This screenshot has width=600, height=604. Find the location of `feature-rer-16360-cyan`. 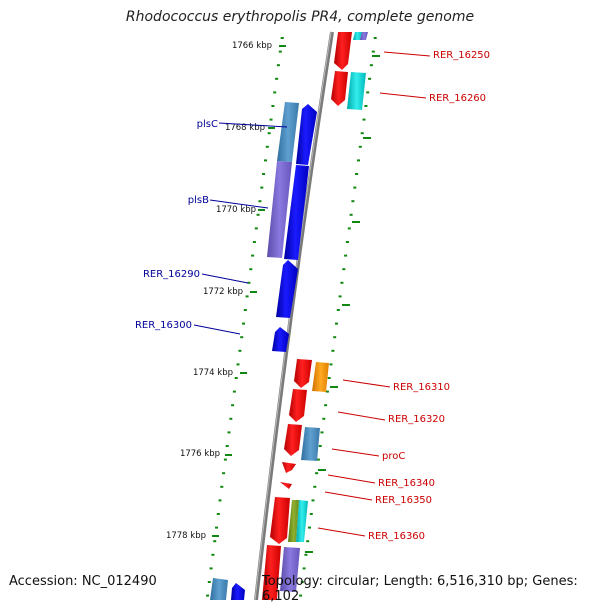

feature-rer-16360-cyan is located at coordinates (302, 521).